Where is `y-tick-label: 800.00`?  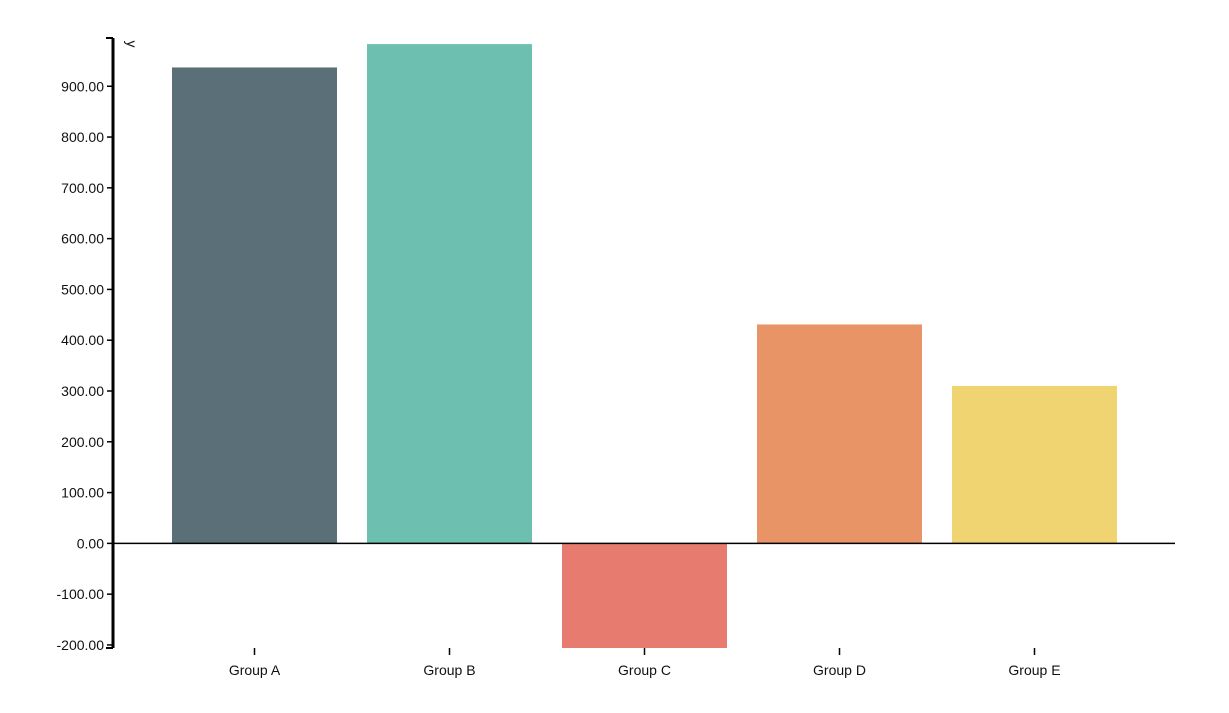 y-tick-label: 800.00 is located at coordinates (82, 137).